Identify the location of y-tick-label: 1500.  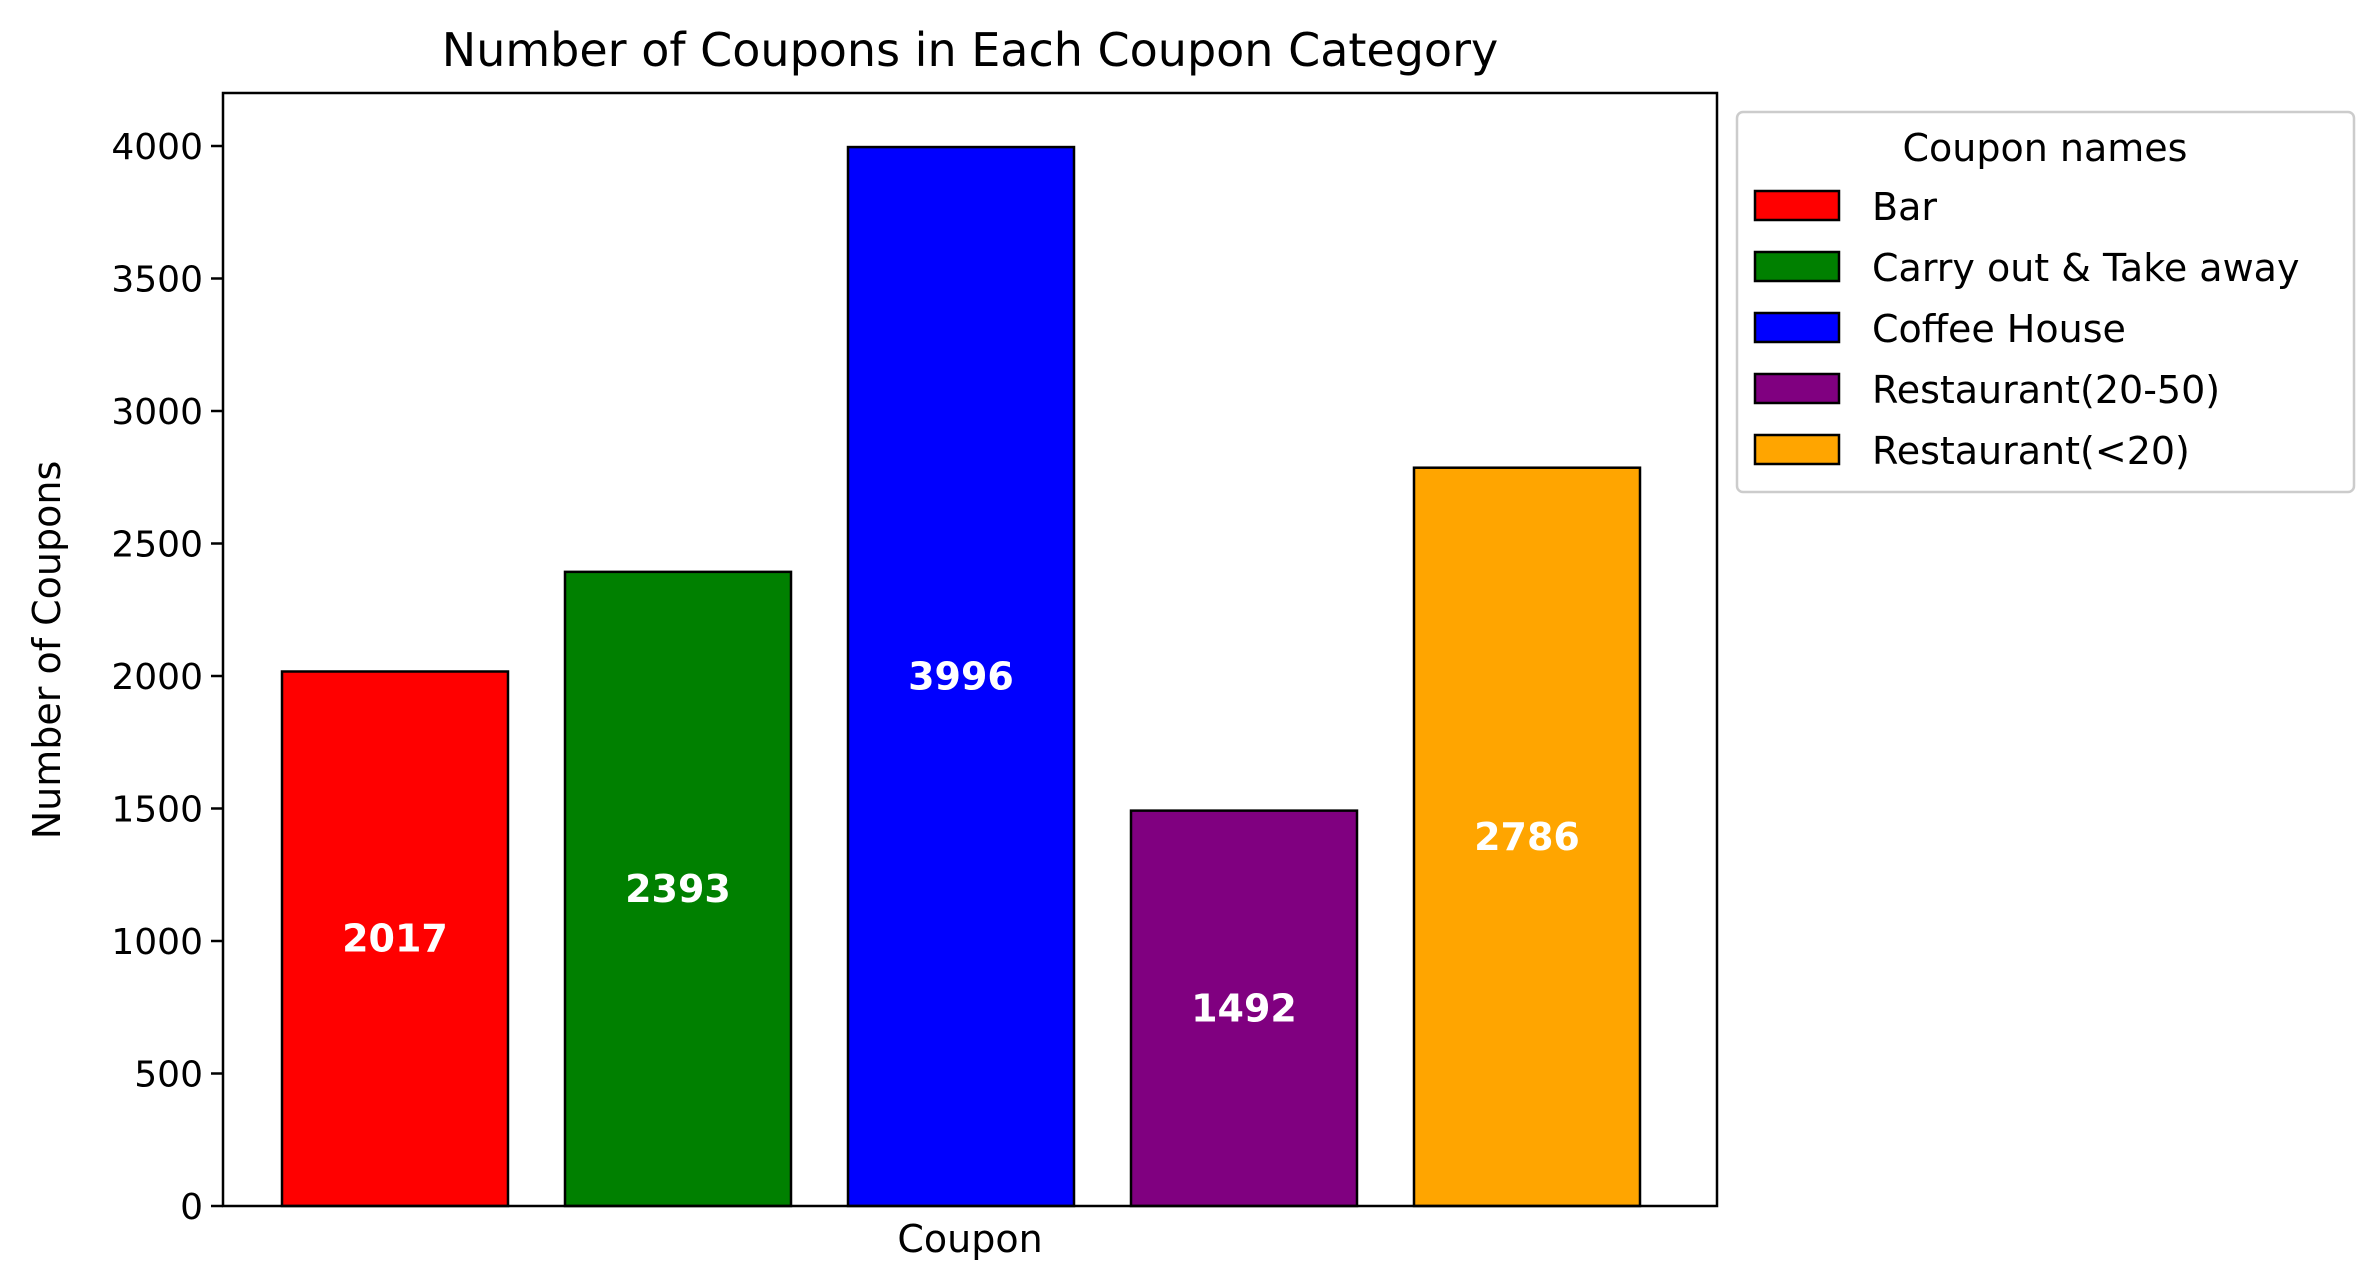
(157, 810).